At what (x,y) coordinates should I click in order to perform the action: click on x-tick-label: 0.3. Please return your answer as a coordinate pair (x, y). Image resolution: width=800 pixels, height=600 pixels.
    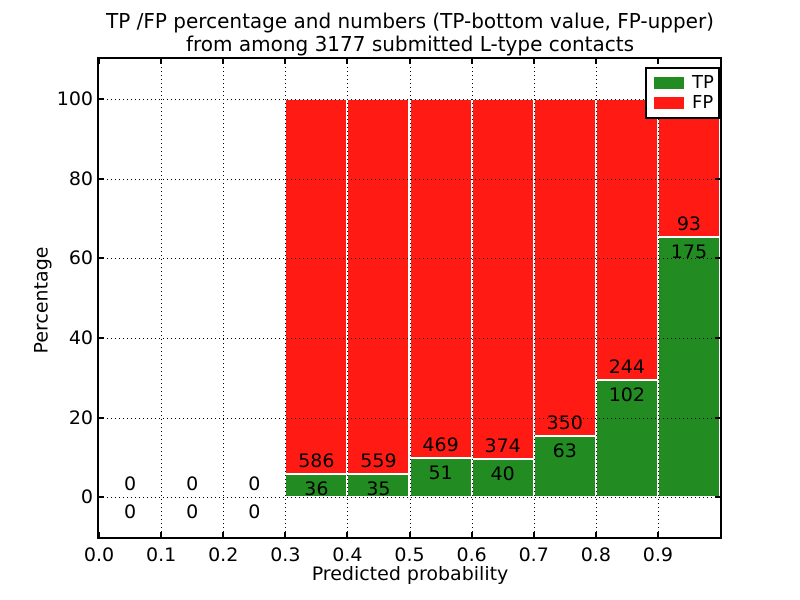
    Looking at the image, I should click on (285, 555).